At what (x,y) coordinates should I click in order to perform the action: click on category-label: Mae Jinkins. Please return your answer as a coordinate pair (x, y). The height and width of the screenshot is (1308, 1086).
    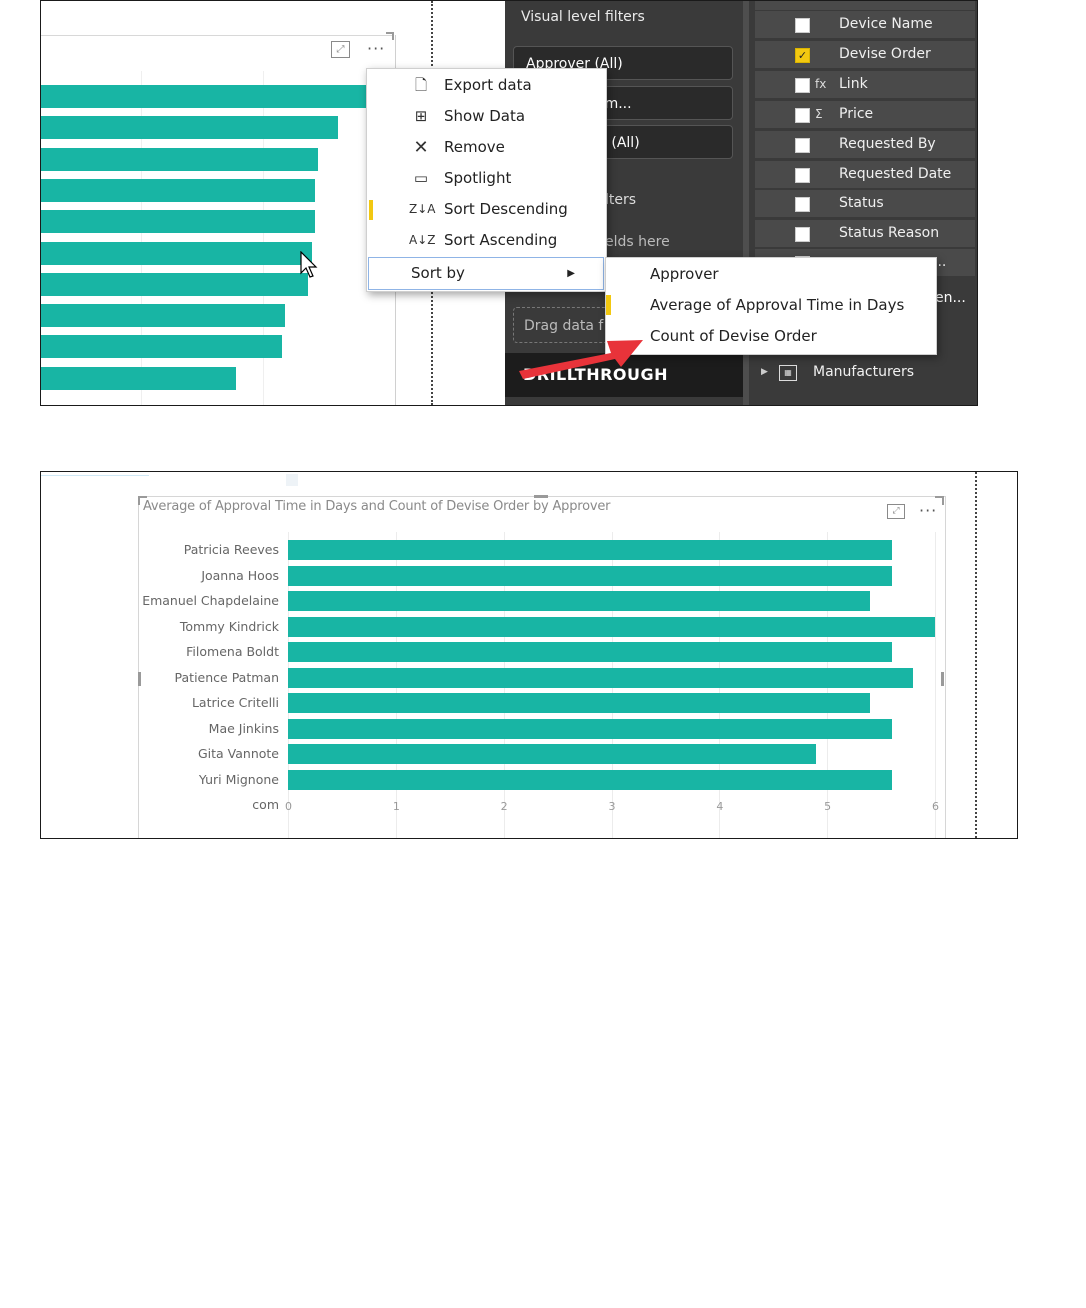
    Looking at the image, I should click on (243, 728).